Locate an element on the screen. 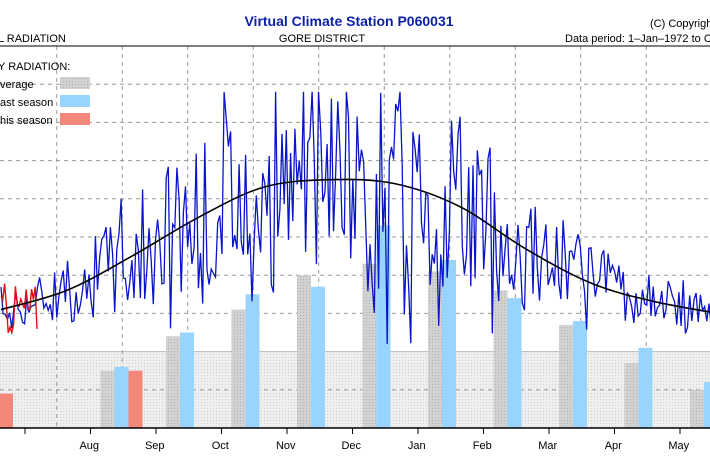 This screenshot has width=710, height=473. x-tick-label: May is located at coordinates (678, 446).